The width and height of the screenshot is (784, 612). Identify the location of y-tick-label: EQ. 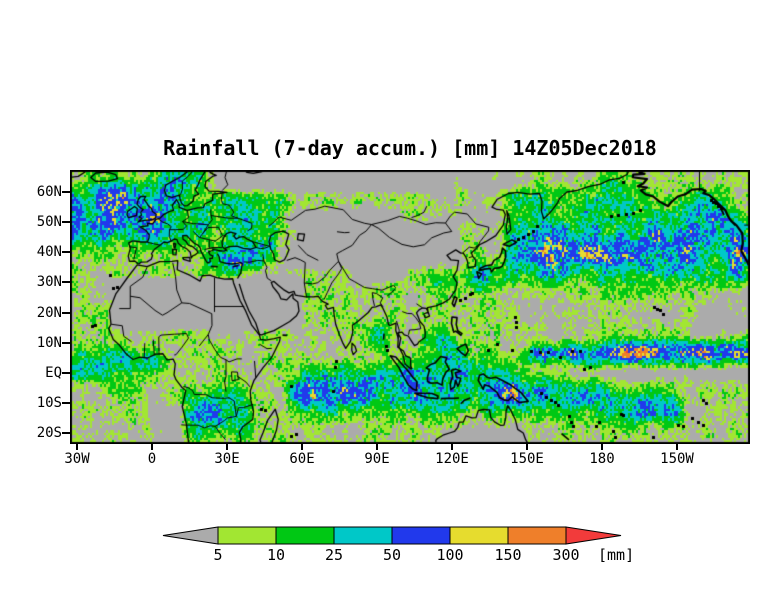
(53, 373).